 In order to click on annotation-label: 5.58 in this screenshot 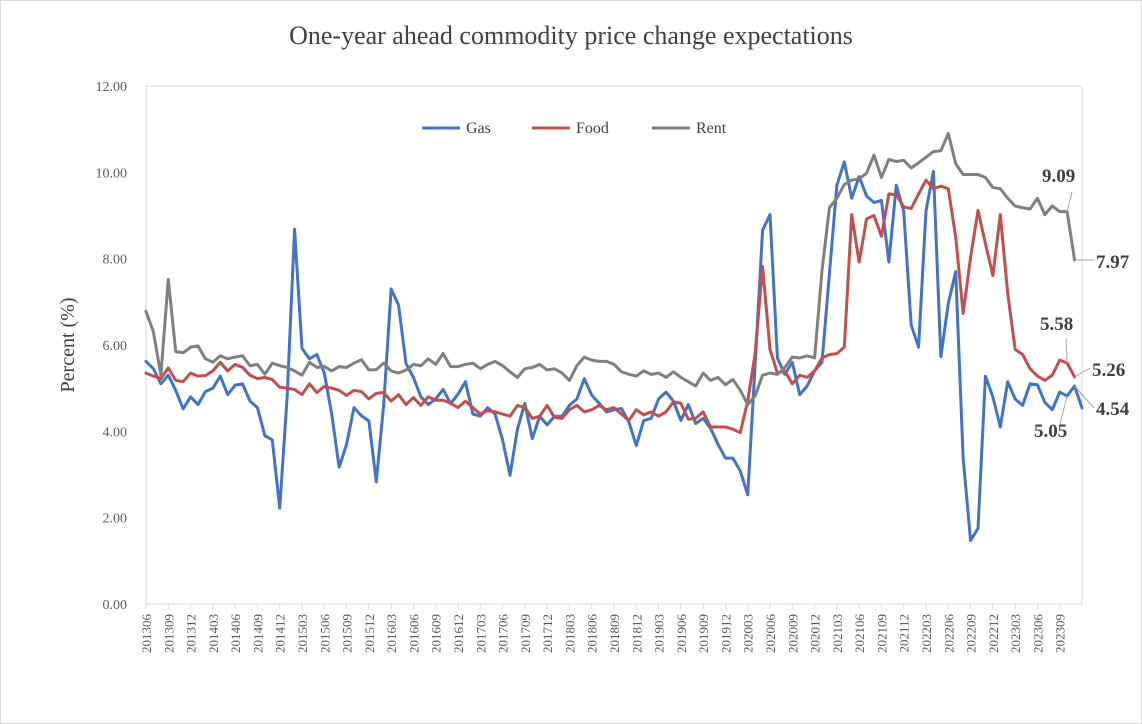, I will do `click(1056, 324)`.